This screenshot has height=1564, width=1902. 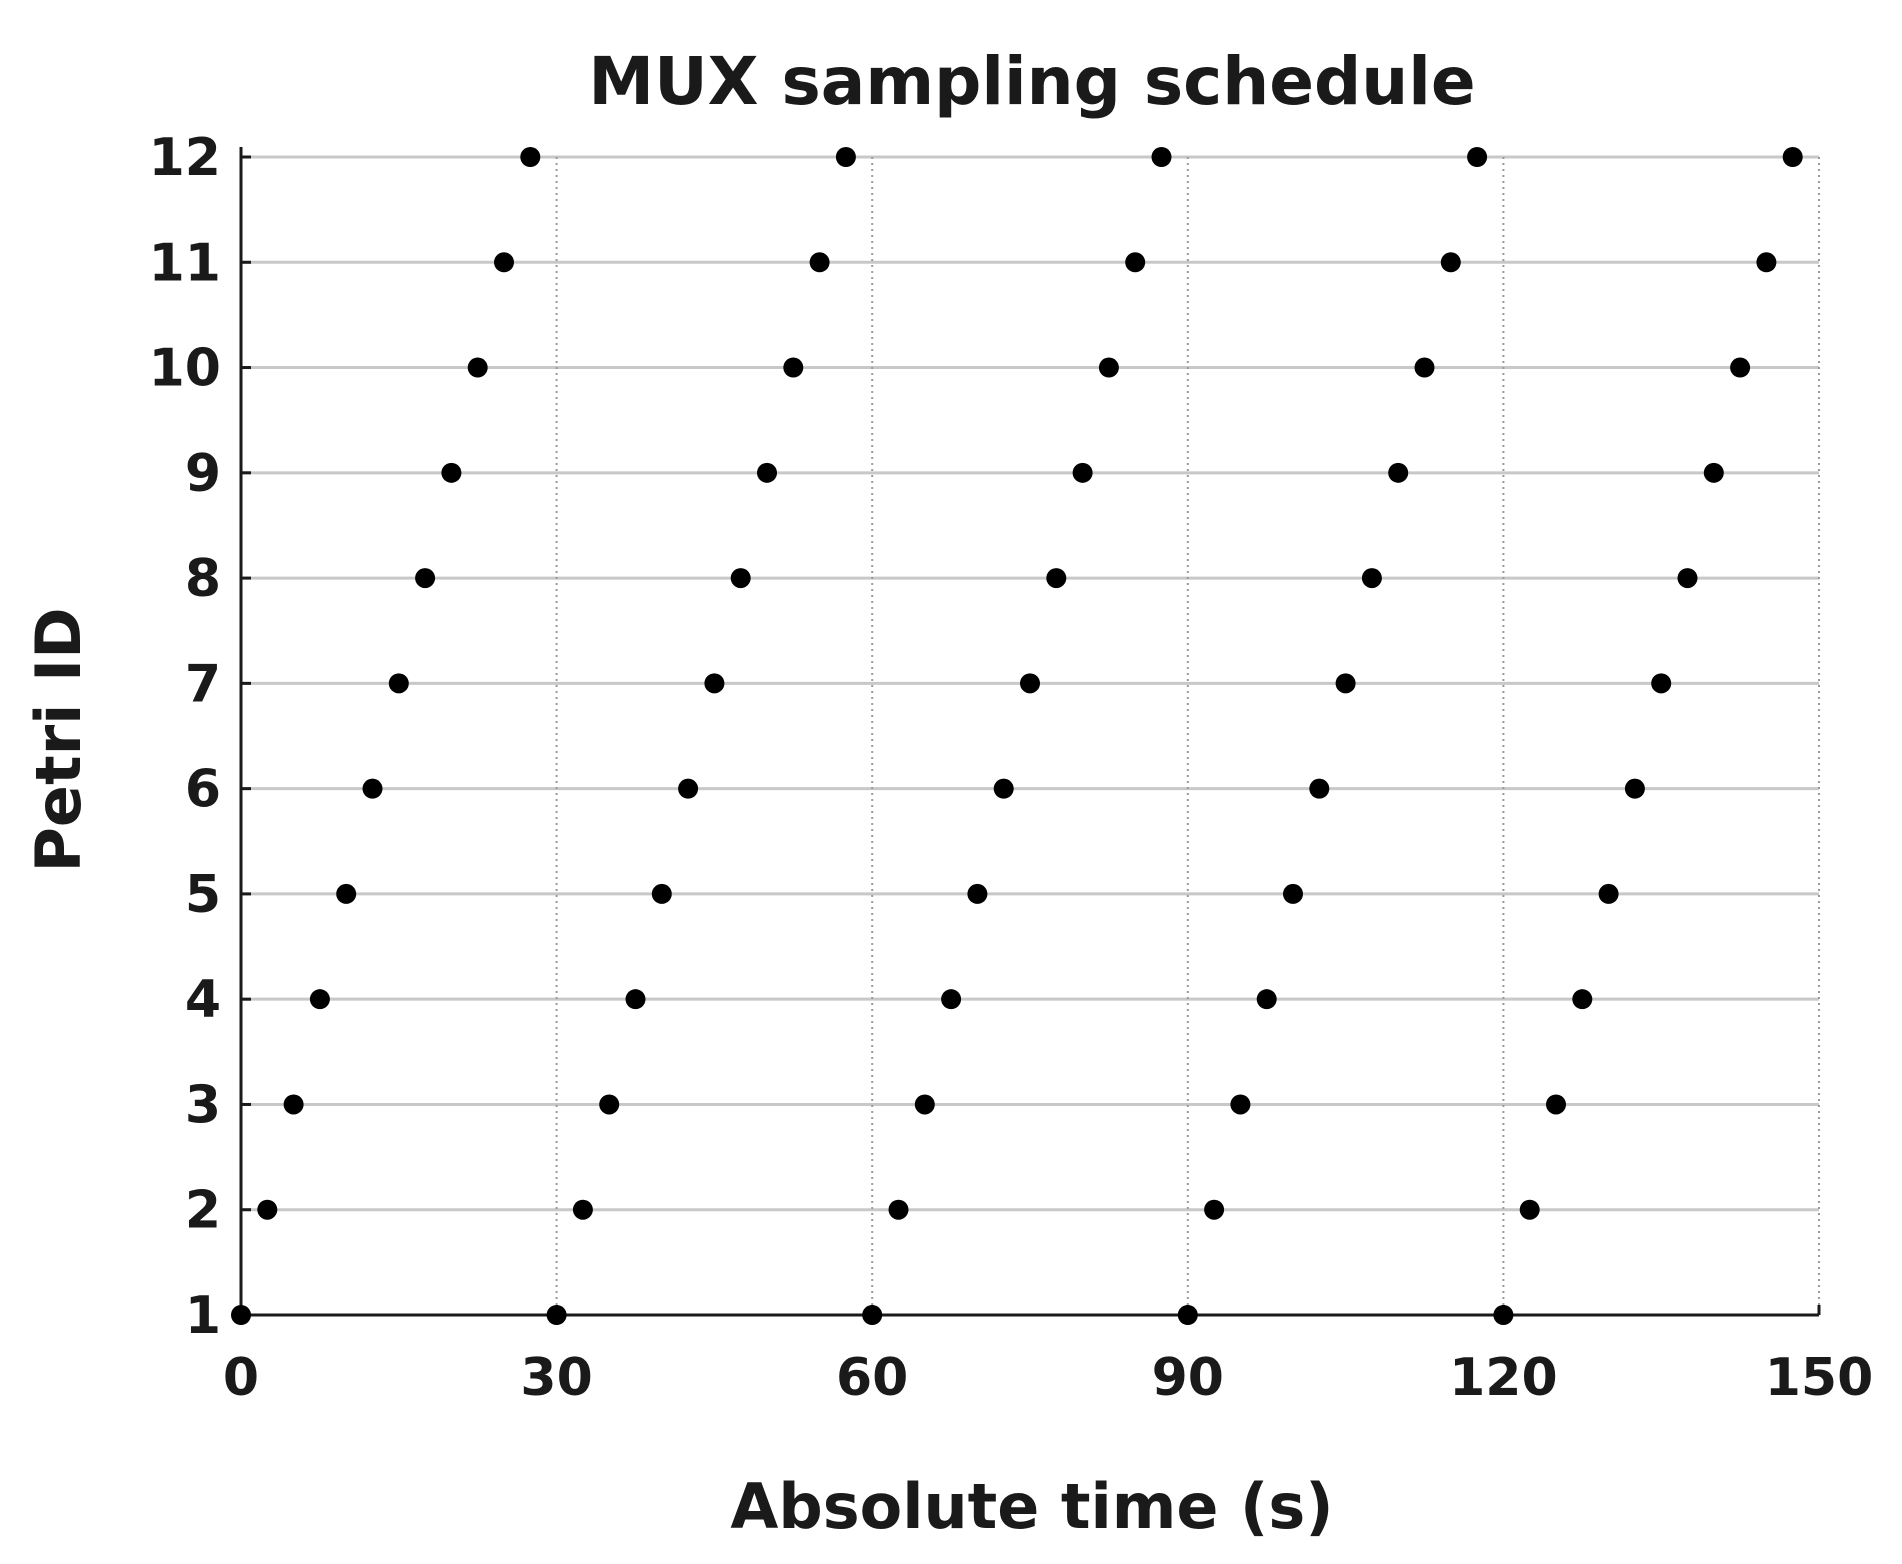 What do you see at coordinates (203, 895) in the screenshot?
I see `y-tick-label: 5` at bounding box center [203, 895].